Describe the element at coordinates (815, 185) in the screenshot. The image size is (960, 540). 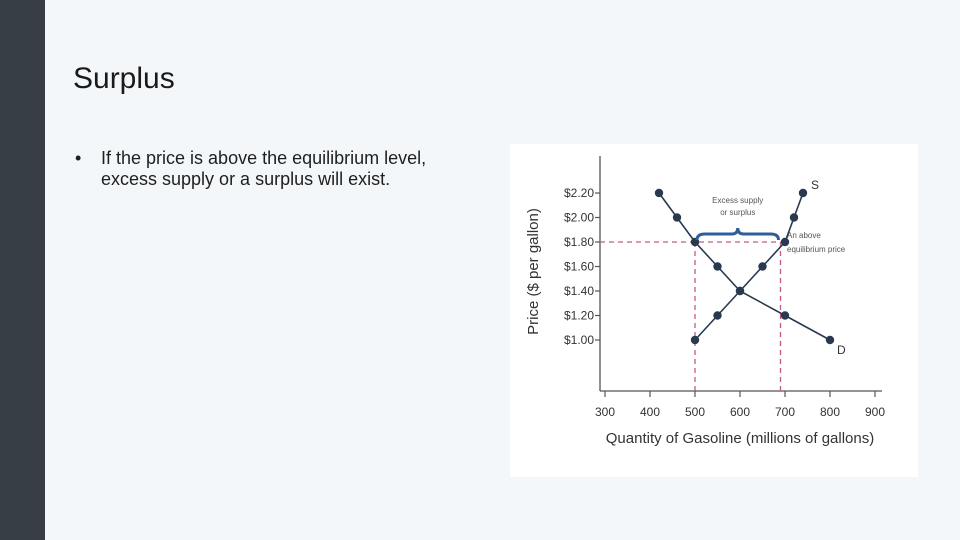
I see `supply-curve-label: S` at that location.